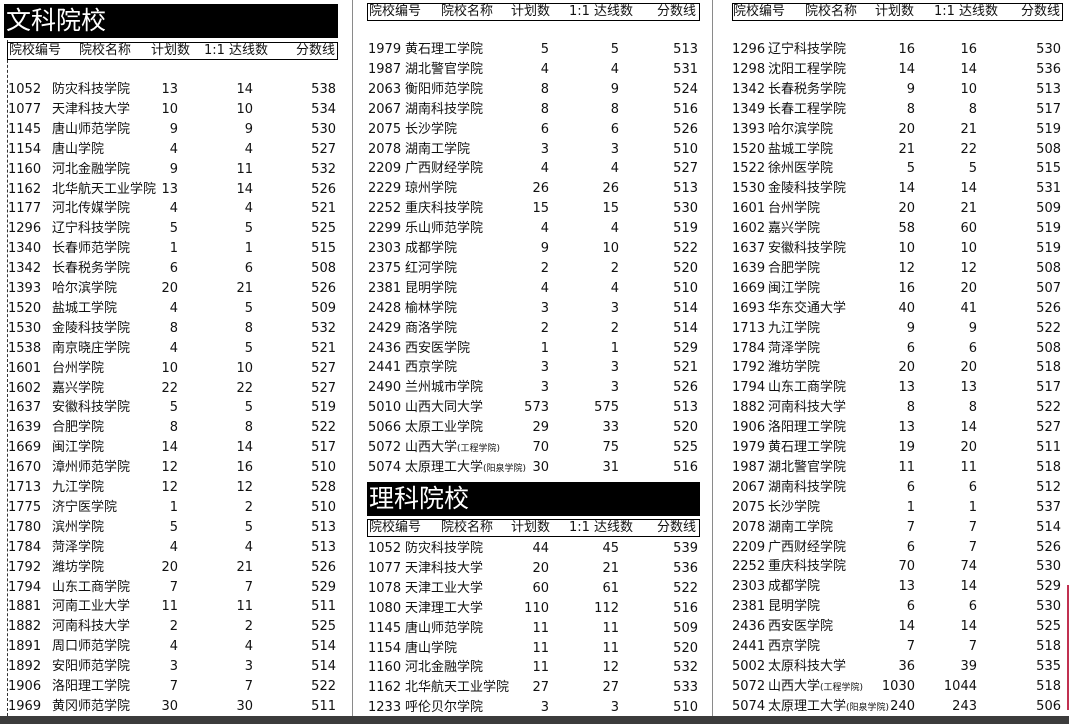 The height and width of the screenshot is (724, 1069). Describe the element at coordinates (385, 308) in the screenshot. I see `cell-code: 2428` at that location.